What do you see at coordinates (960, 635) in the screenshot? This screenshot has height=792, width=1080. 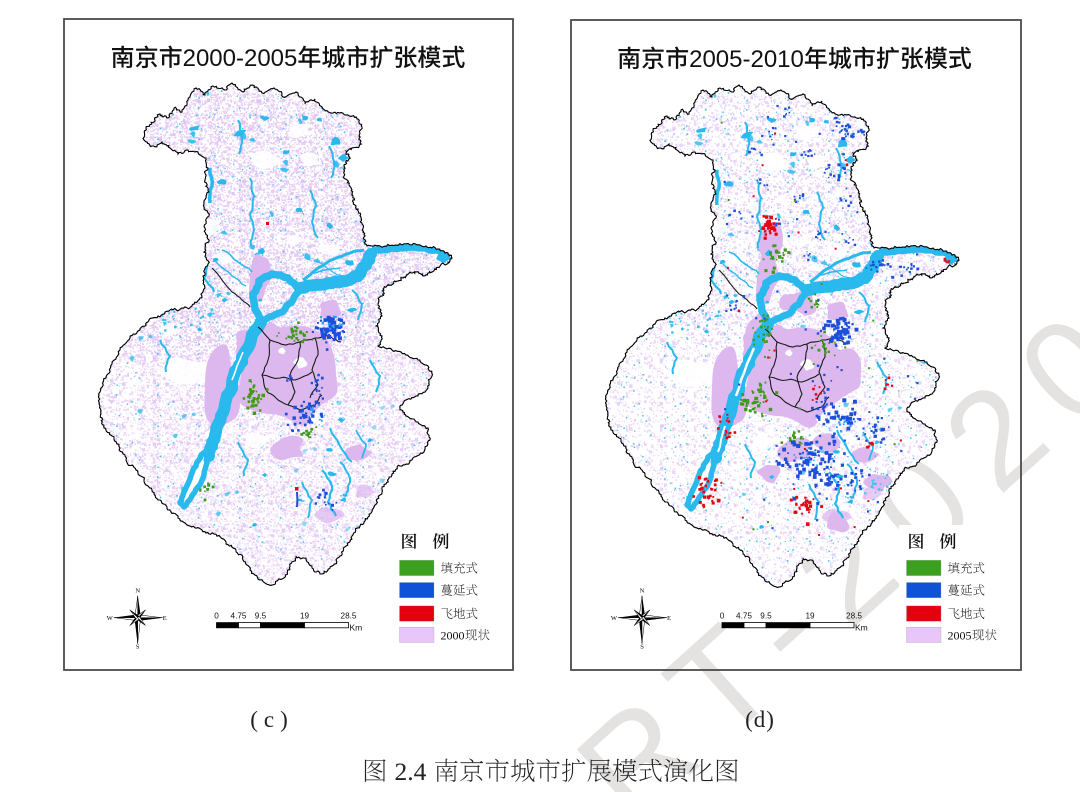 I see `svg-text: 2005` at bounding box center [960, 635].